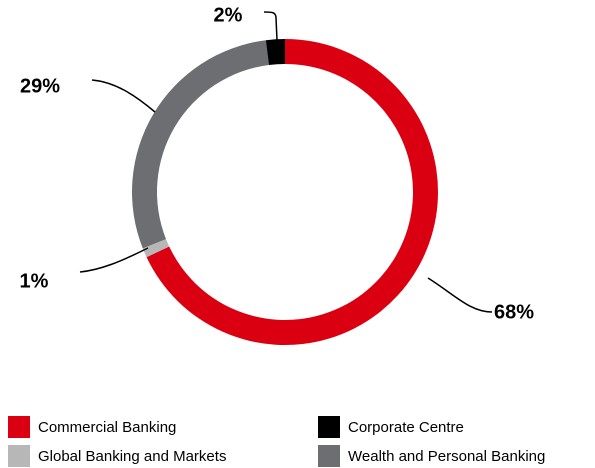 The width and height of the screenshot is (595, 468). I want to click on data-label: 68%, so click(514, 312).